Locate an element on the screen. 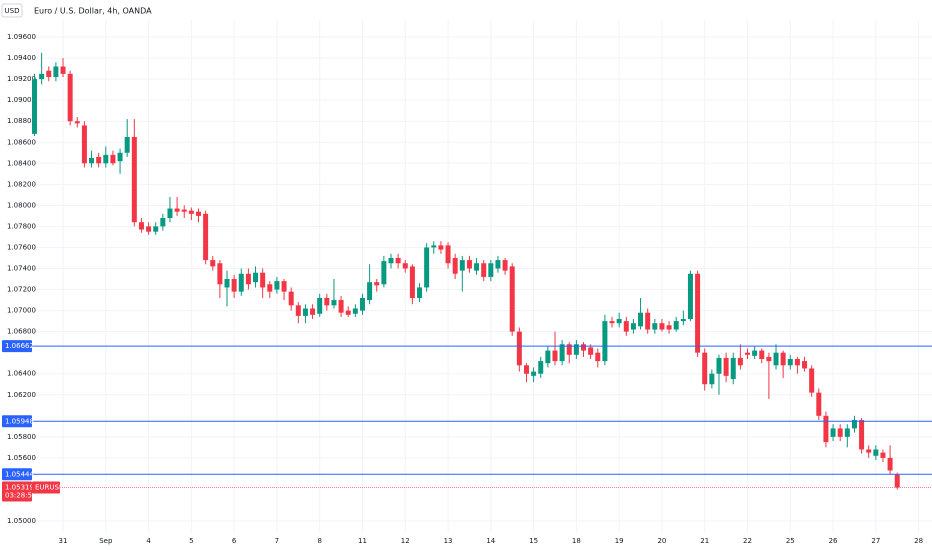  x-tick-label: 6 is located at coordinates (234, 541).